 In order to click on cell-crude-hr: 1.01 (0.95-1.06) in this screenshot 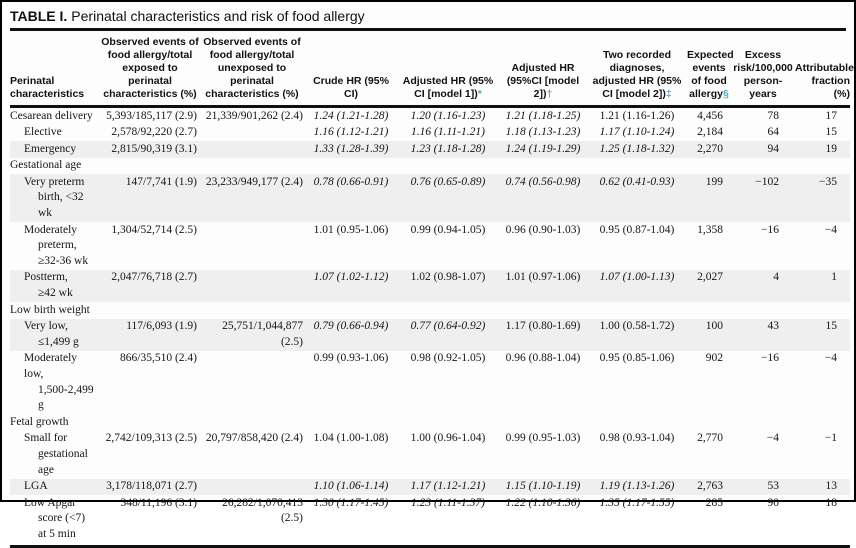, I will do `click(351, 229)`.